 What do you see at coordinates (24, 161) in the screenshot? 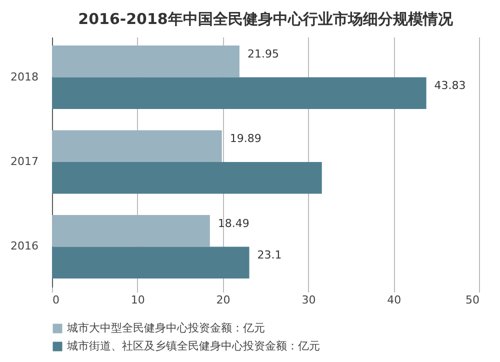
I see `y-tick-label: 2017` at bounding box center [24, 161].